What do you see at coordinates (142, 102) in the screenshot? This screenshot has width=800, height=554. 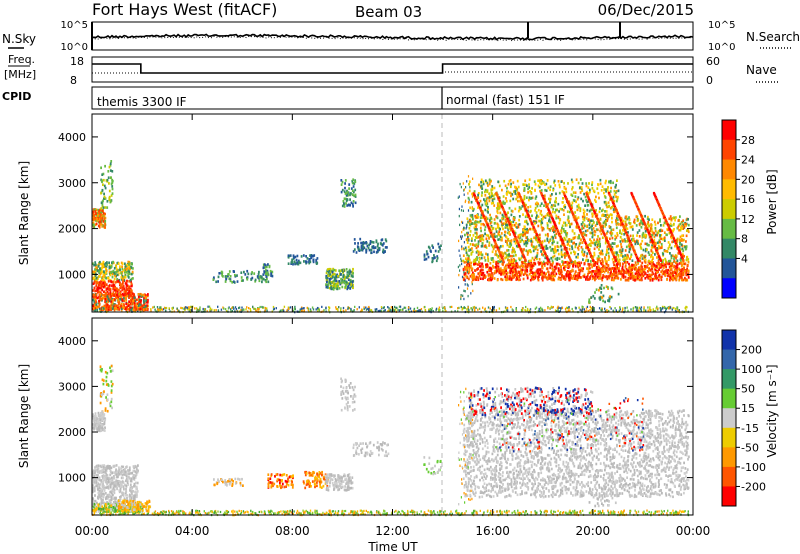 I see `cpid-mode-1: themis 3300 IF` at bounding box center [142, 102].